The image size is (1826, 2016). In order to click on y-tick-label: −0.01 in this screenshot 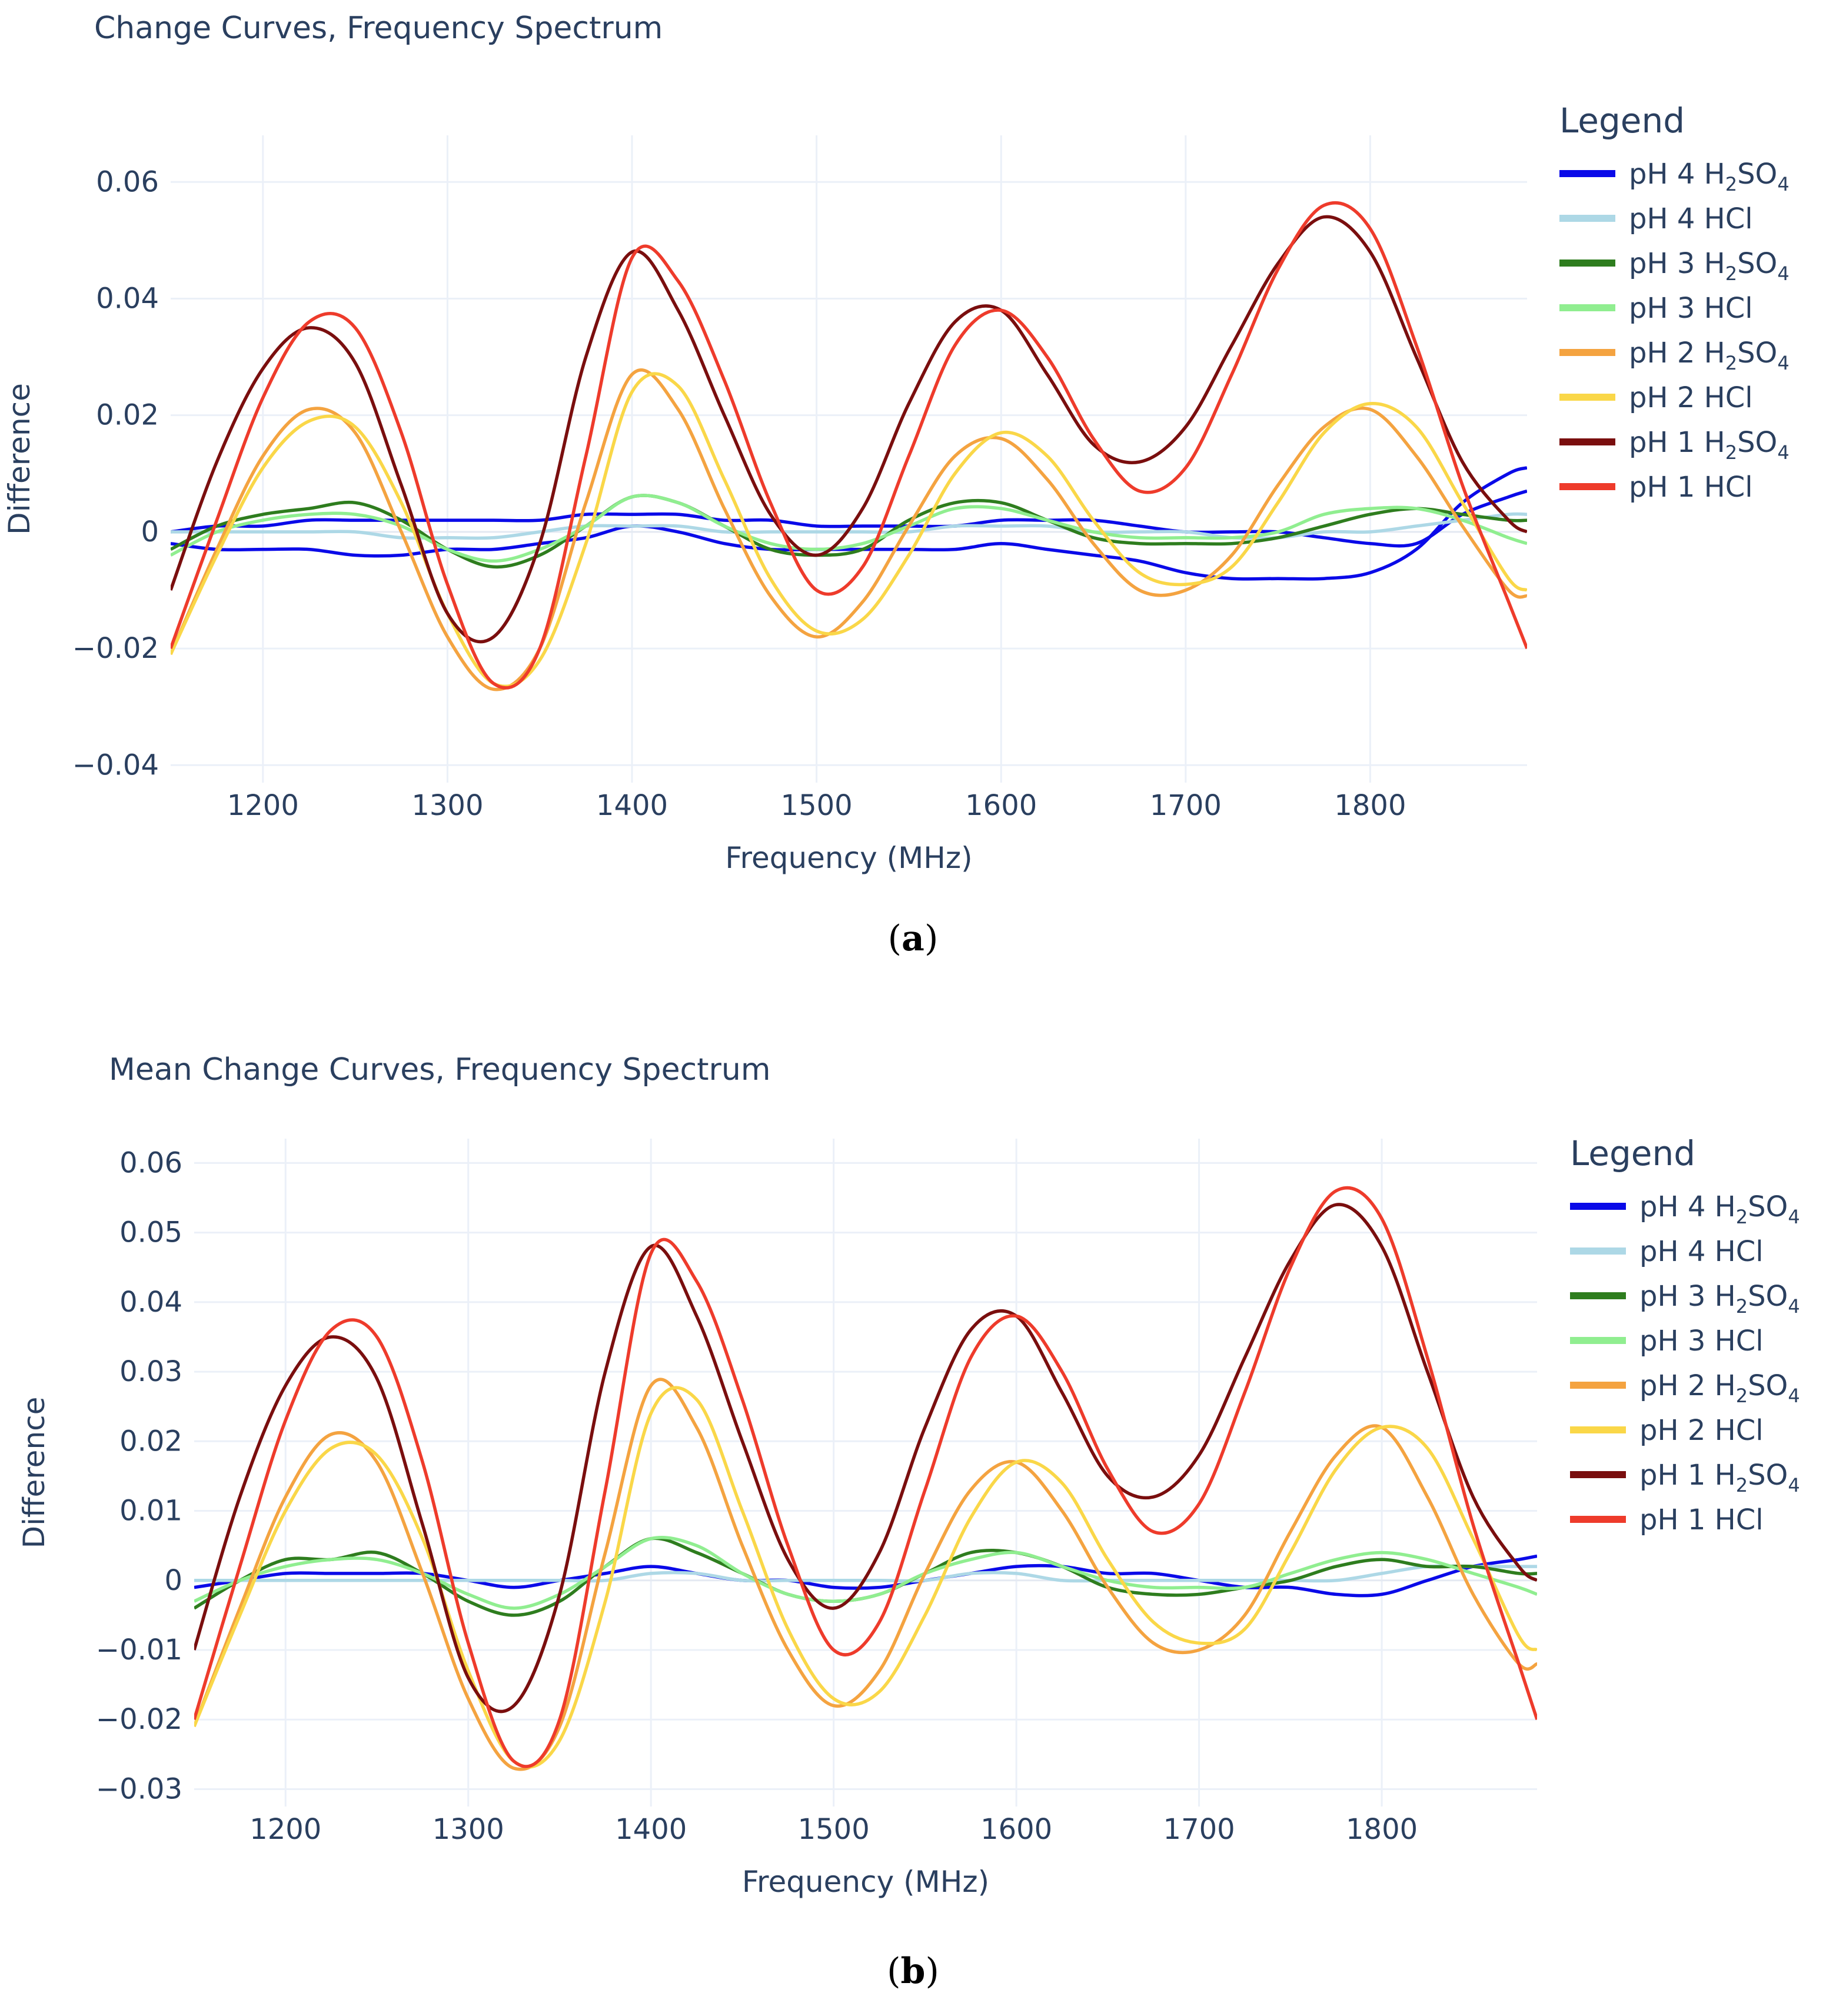, I will do `click(139, 1650)`.